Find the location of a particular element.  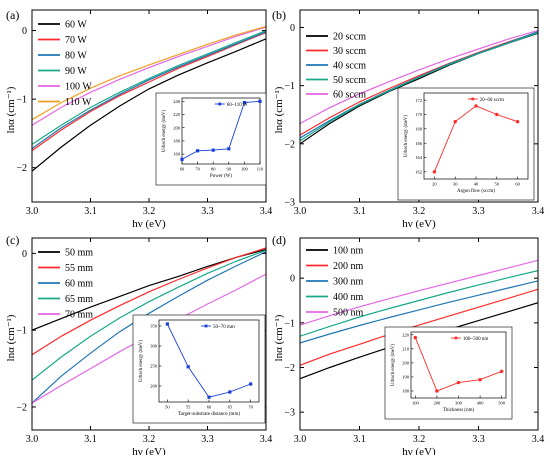

inset-x-tick-label: 500 is located at coordinates (502, 403).